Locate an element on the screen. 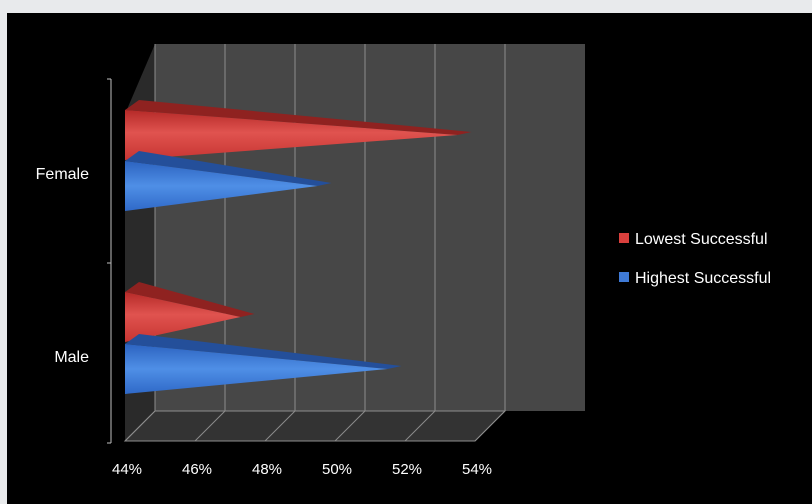 Image resolution: width=812 pixels, height=504 pixels. category-label: Female is located at coordinates (62, 174).